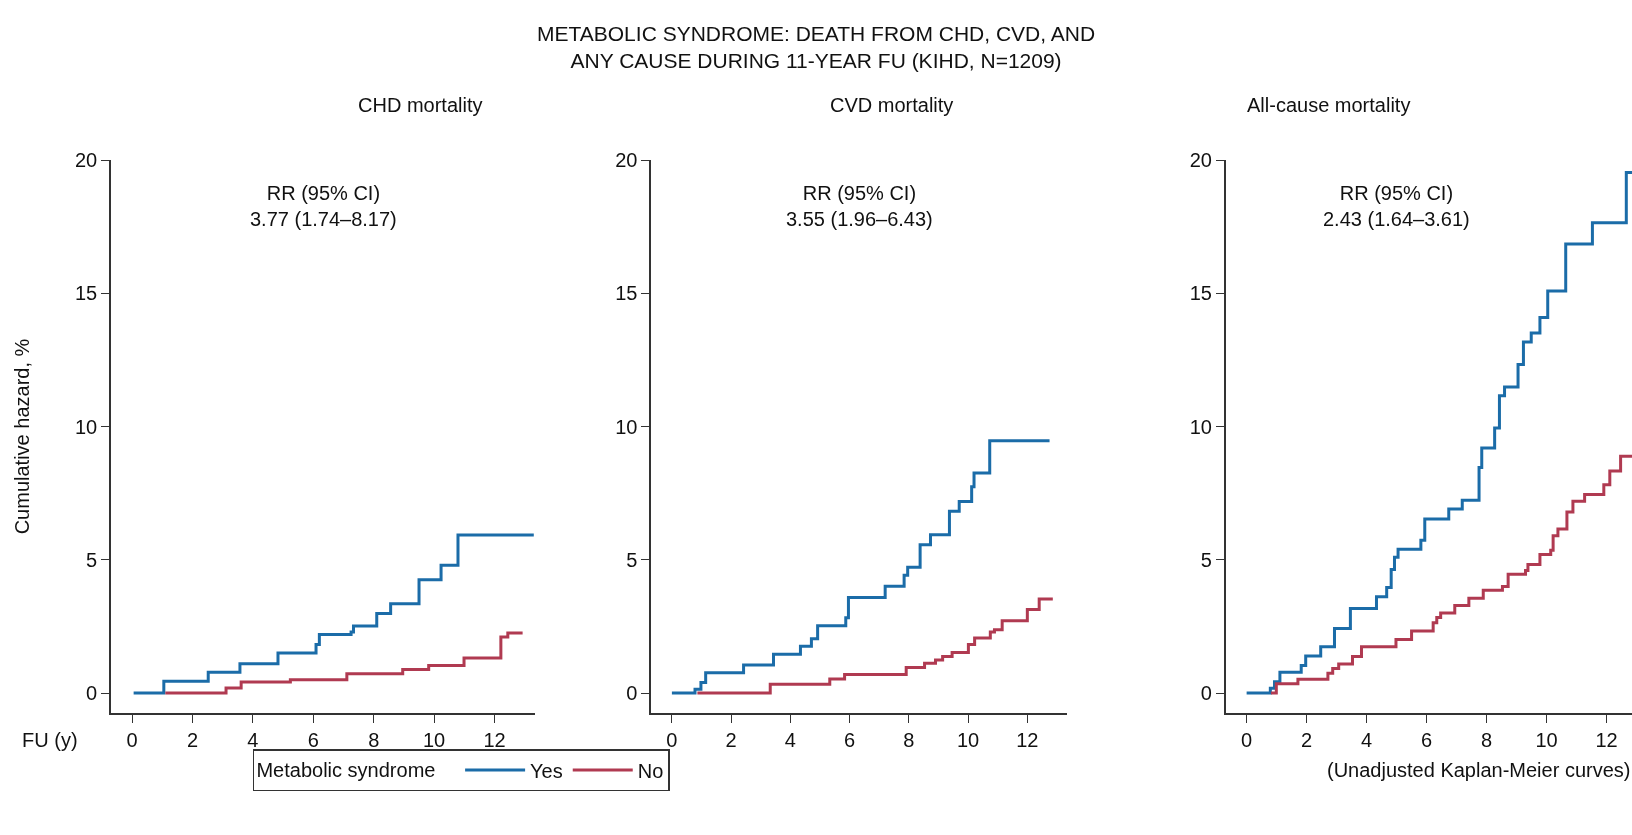 This screenshot has width=1632, height=835. Describe the element at coordinates (1329, 105) in the screenshot. I see `chart-subtitle: All-cause mortality` at that location.